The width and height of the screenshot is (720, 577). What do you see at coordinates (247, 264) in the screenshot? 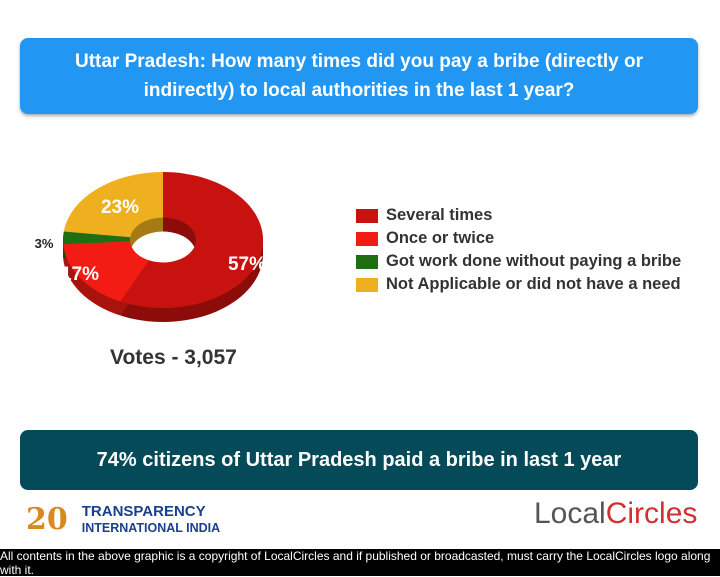
I see `data-label: 57%` at bounding box center [247, 264].